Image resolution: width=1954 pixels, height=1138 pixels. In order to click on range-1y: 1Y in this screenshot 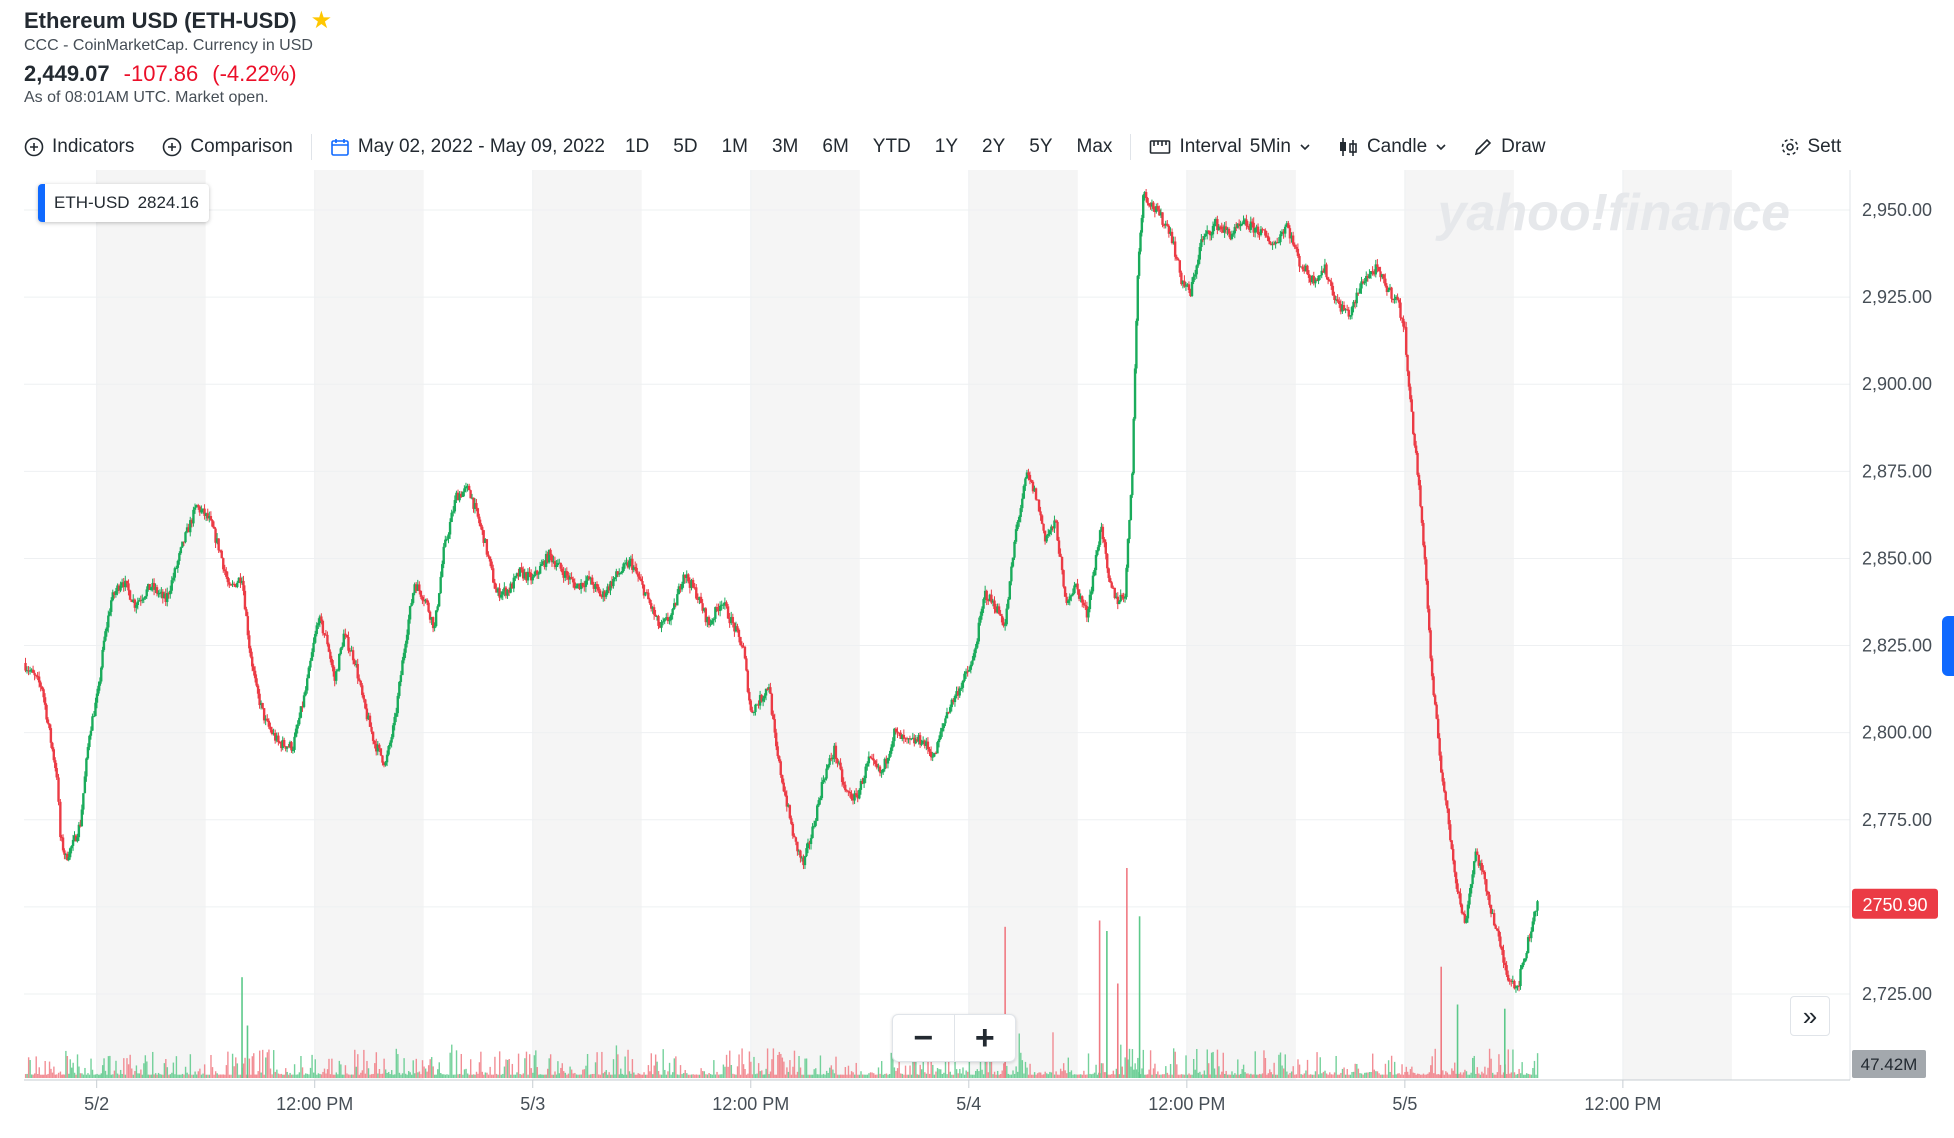, I will do `click(946, 146)`.